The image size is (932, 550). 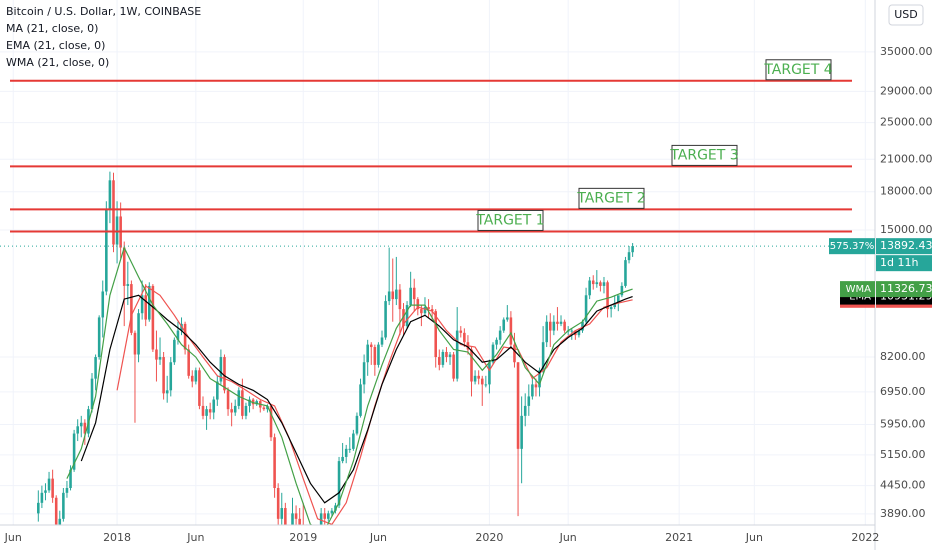 I want to click on countdown-label: 1d 11h, so click(x=899, y=262).